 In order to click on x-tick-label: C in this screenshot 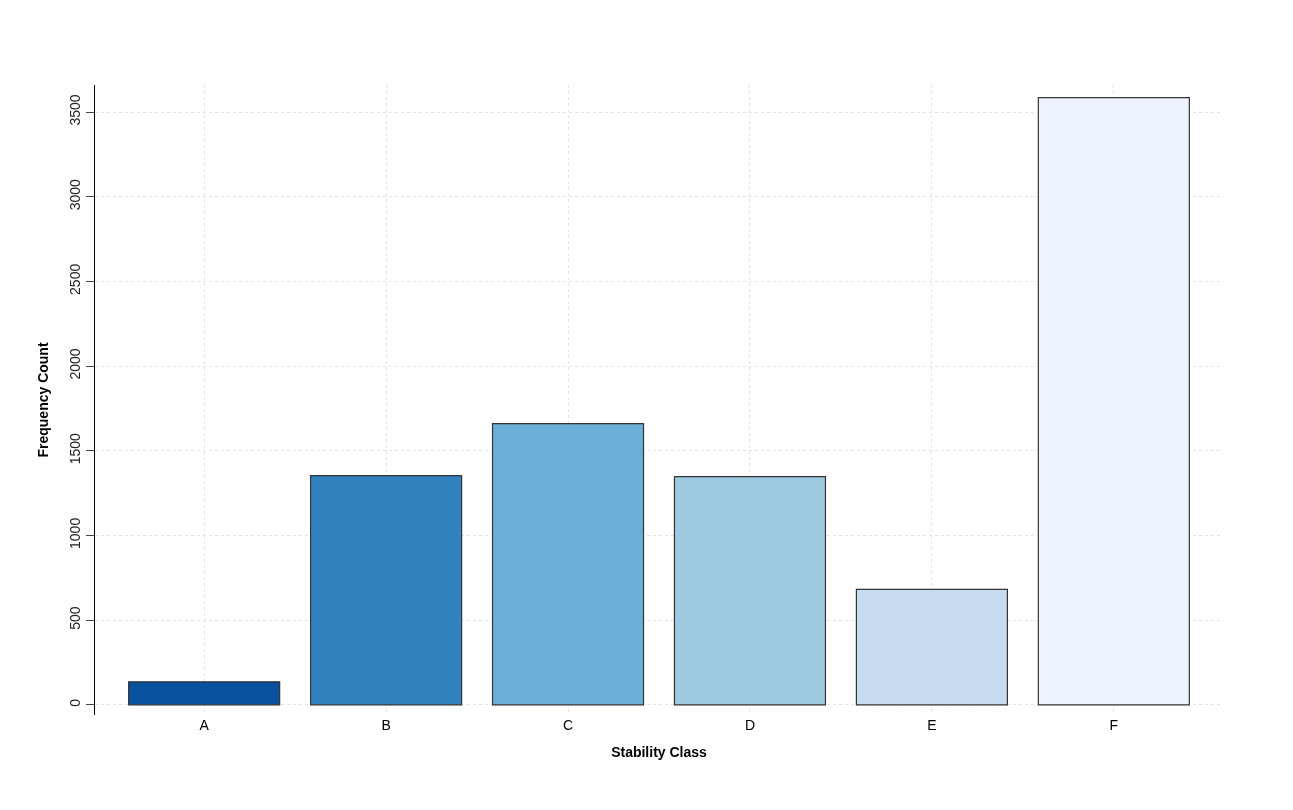, I will do `click(568, 725)`.